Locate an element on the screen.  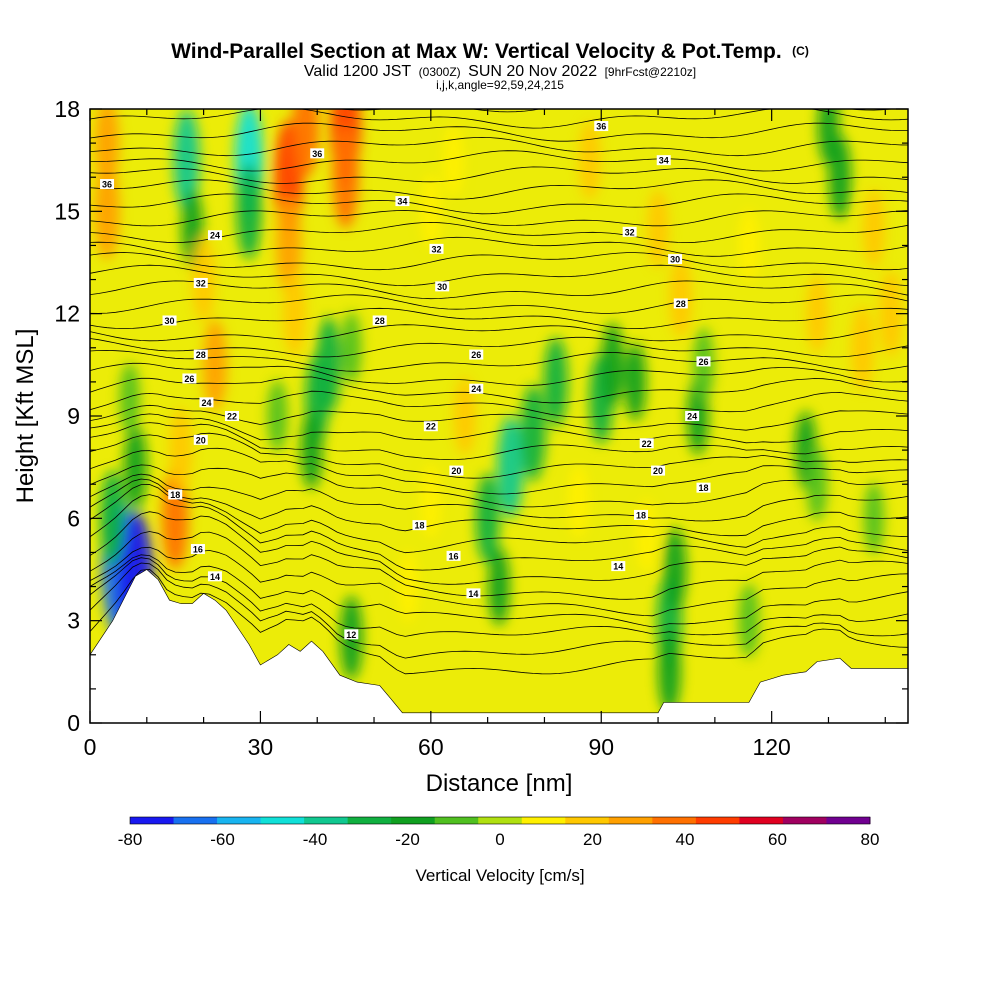
theta-contour-label: 30 is located at coordinates (169, 320).